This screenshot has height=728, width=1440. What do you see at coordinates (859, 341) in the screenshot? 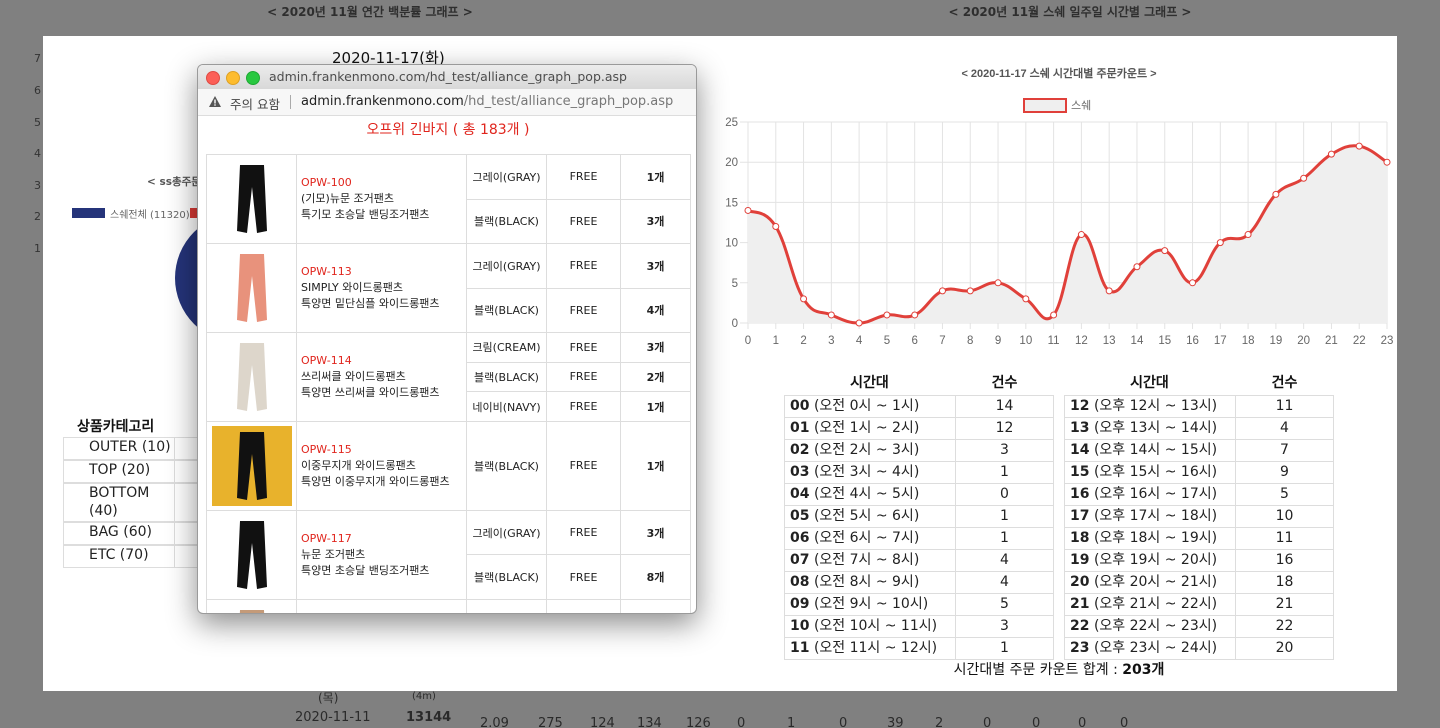
I see `x-tick-label: 4` at bounding box center [859, 341].